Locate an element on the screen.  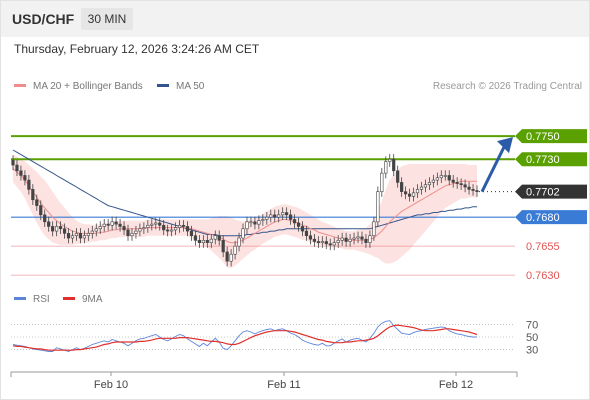
timeframe-label: 30 MIN is located at coordinates (107, 19).